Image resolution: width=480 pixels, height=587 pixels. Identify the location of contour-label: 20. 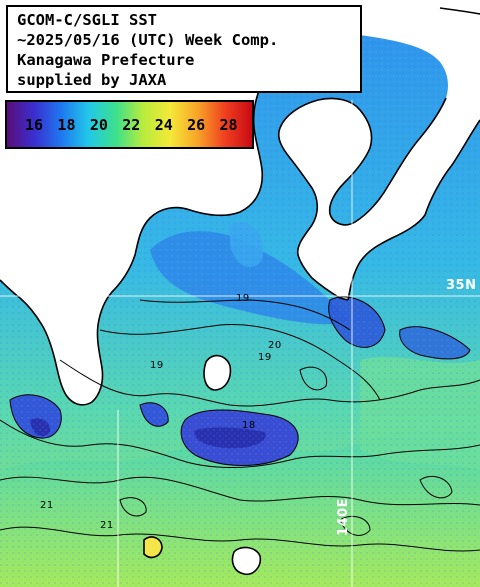
(275, 345).